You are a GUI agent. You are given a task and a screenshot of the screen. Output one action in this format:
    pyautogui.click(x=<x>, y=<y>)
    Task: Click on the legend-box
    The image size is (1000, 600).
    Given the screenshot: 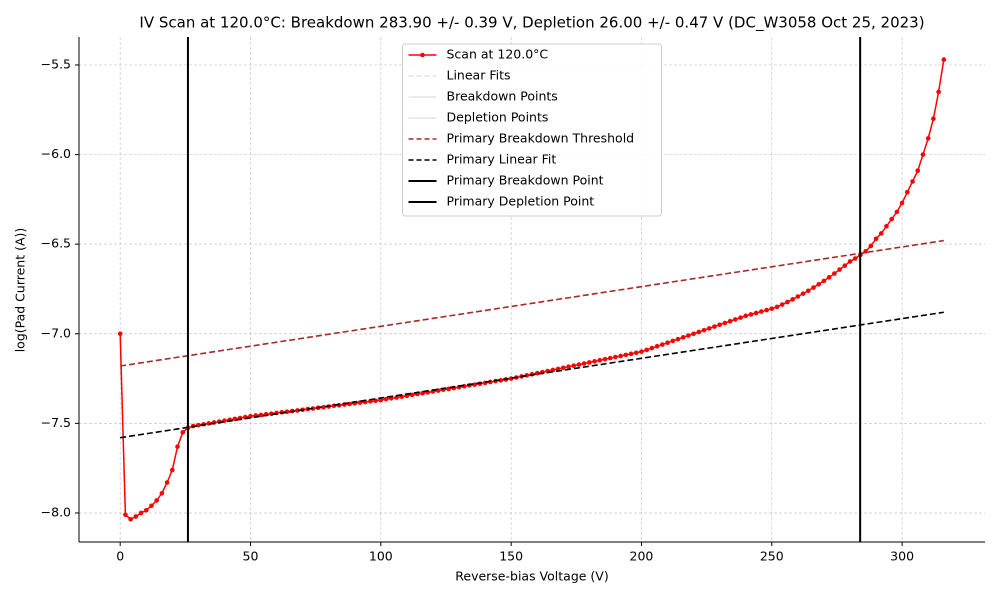 What is the action you would take?
    pyautogui.click(x=532, y=130)
    